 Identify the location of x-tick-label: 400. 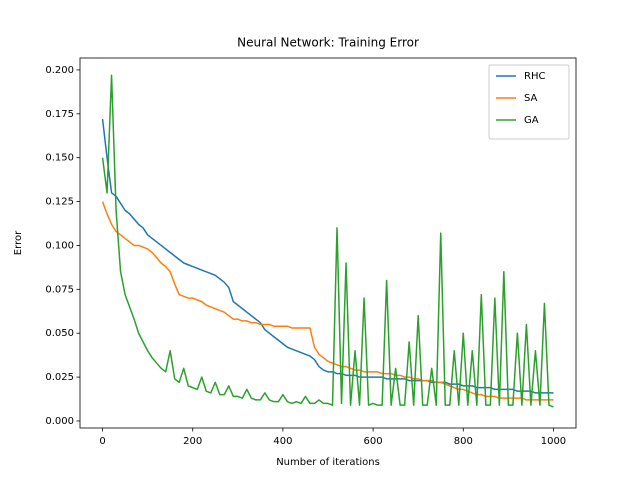
(282, 441).